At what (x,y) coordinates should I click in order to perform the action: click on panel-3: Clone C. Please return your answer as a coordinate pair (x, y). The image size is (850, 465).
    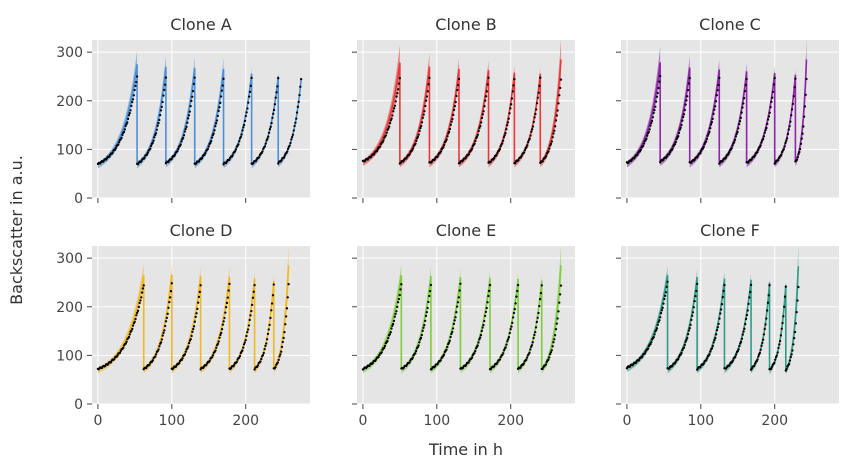
    Looking at the image, I should click on (727, 109).